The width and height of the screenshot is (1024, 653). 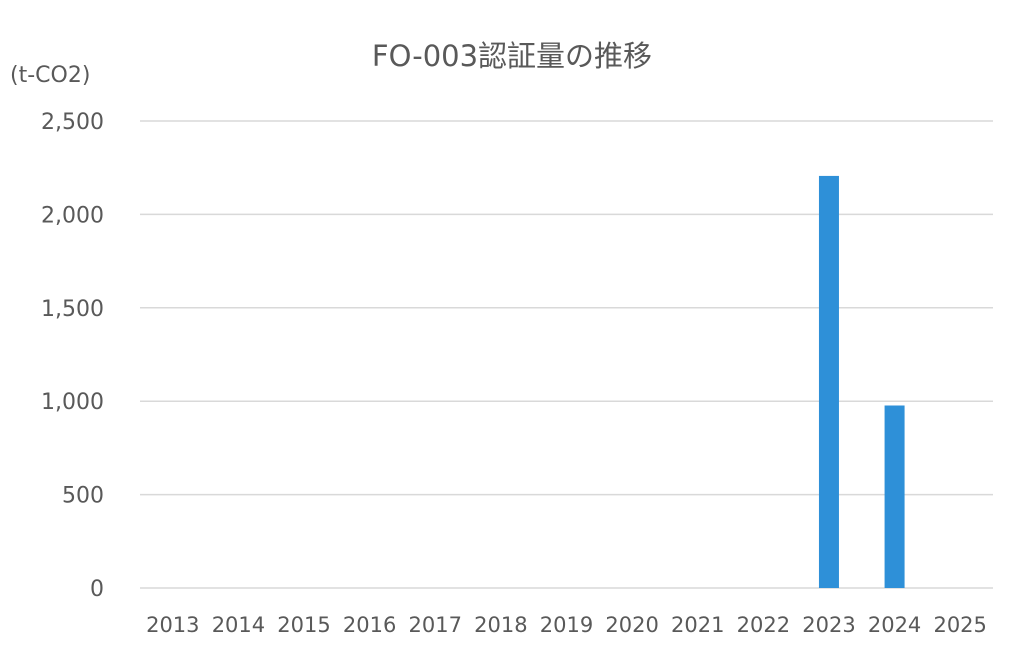 What do you see at coordinates (72, 215) in the screenshot?
I see `y-tick-label: 2,000` at bounding box center [72, 215].